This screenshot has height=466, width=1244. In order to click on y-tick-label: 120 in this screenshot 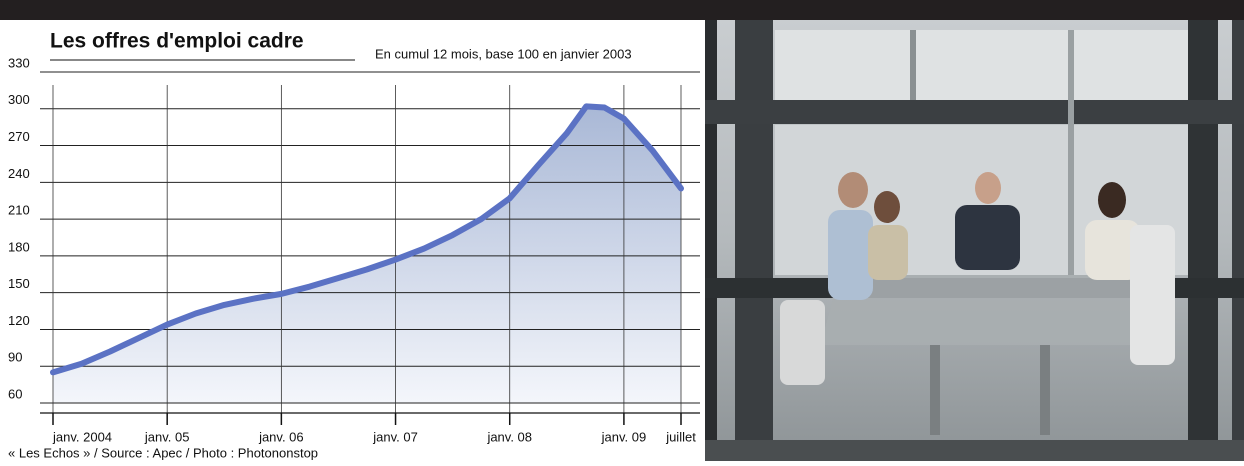, I will do `click(19, 320)`.